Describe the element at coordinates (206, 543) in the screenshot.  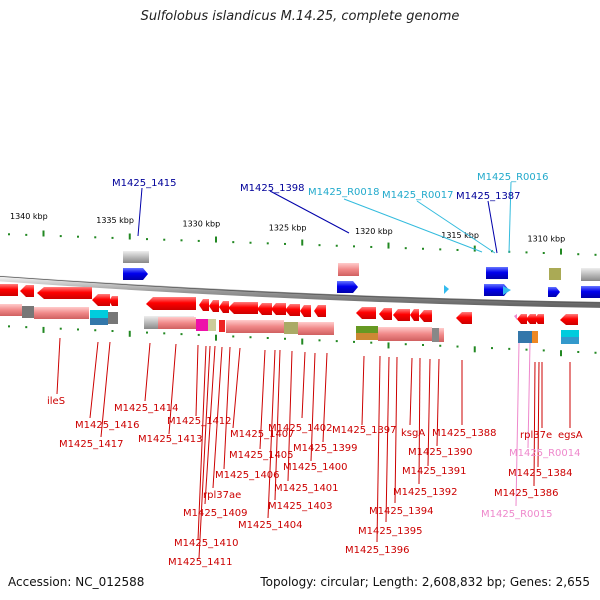
I see `gene-label-bottom-11: M1425_1410` at that location.